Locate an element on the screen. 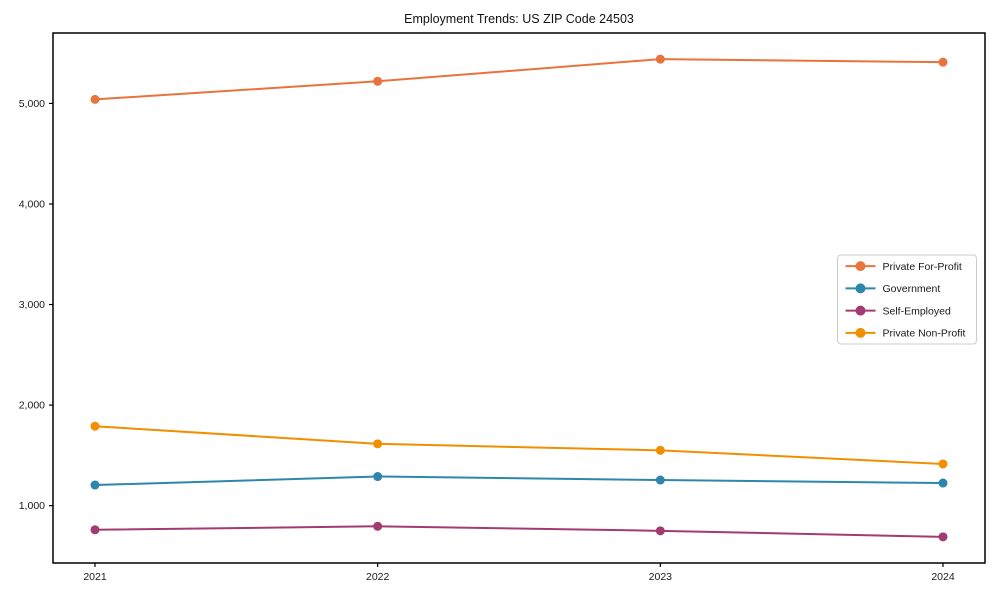 The height and width of the screenshot is (600, 1000). series-line-self-employed is located at coordinates (519, 531).